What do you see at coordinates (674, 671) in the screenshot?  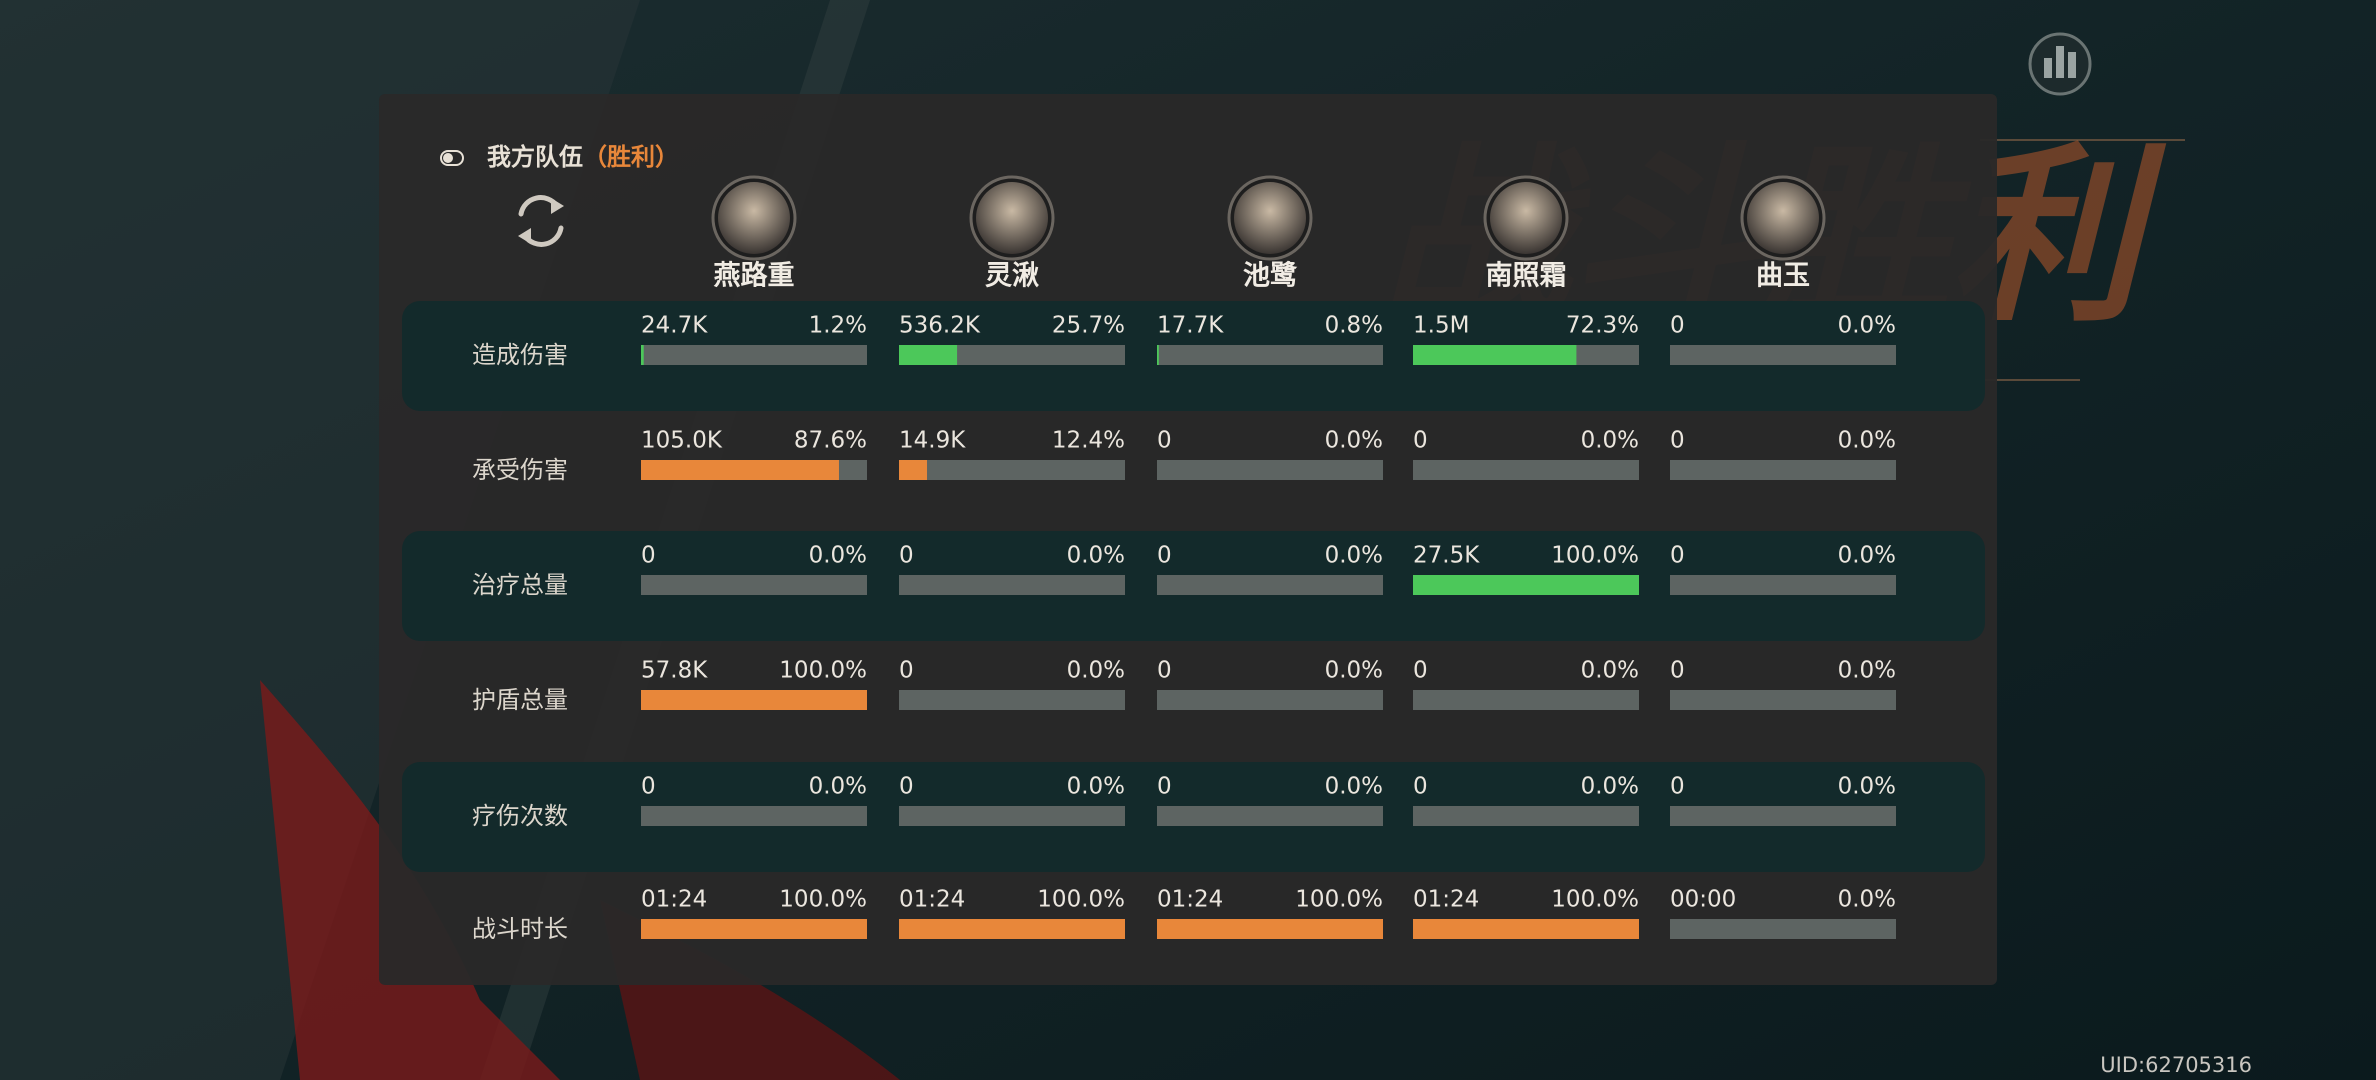 I see `cell-value: 57.8K` at bounding box center [674, 671].